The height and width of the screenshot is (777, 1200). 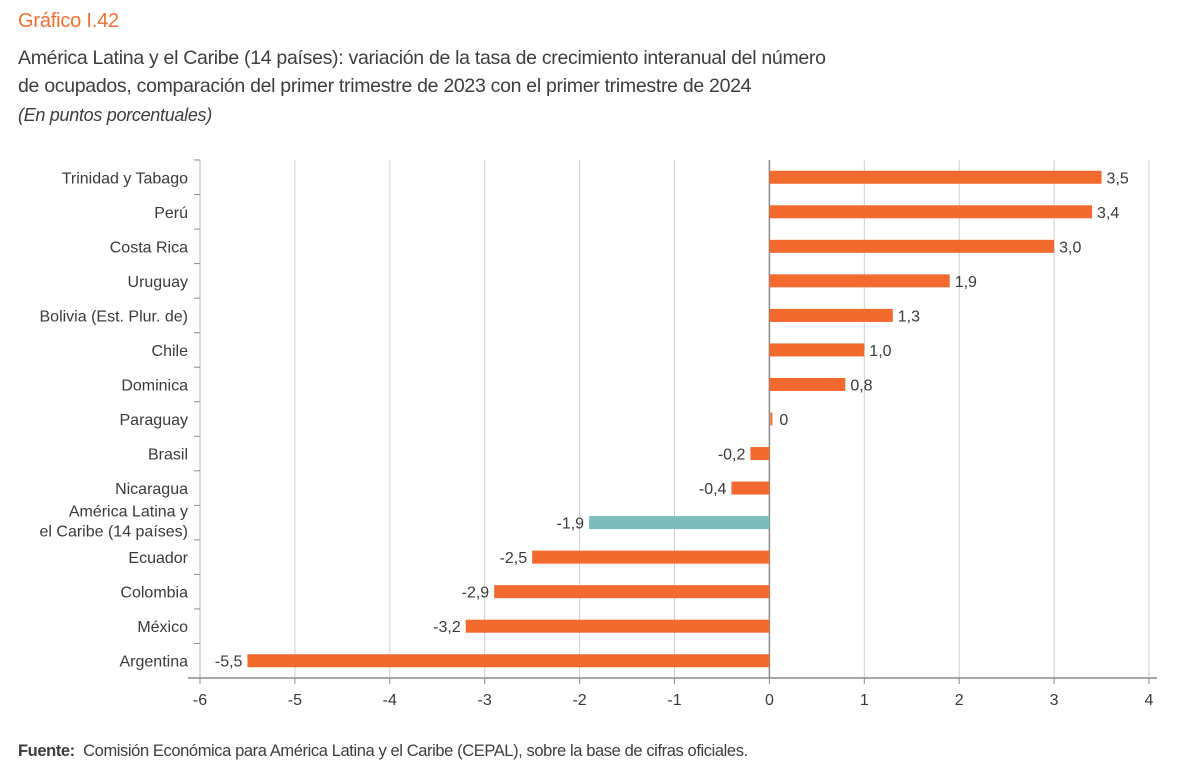 I want to click on category-label: Chile, so click(x=170, y=351).